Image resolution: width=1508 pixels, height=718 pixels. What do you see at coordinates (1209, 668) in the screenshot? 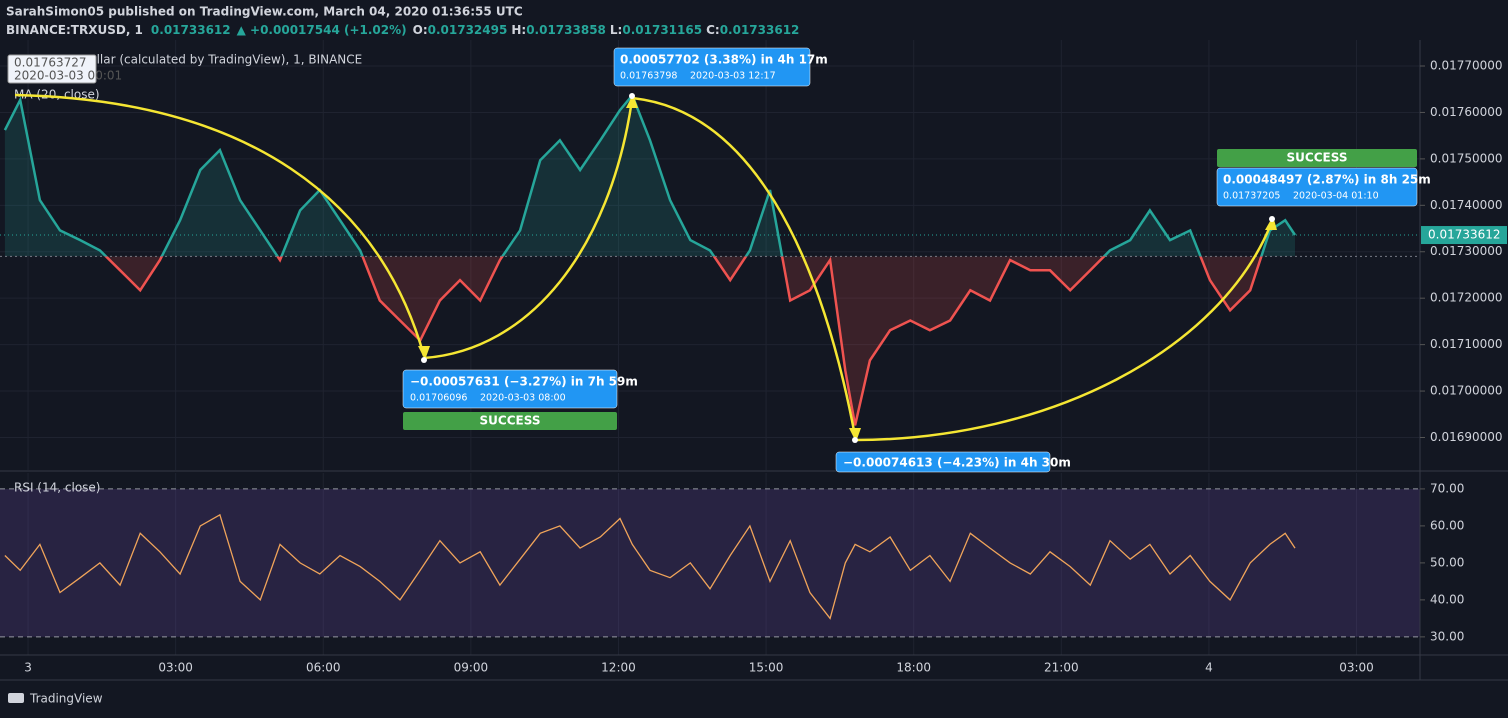
I see `x-tick-label: 4` at bounding box center [1209, 668].